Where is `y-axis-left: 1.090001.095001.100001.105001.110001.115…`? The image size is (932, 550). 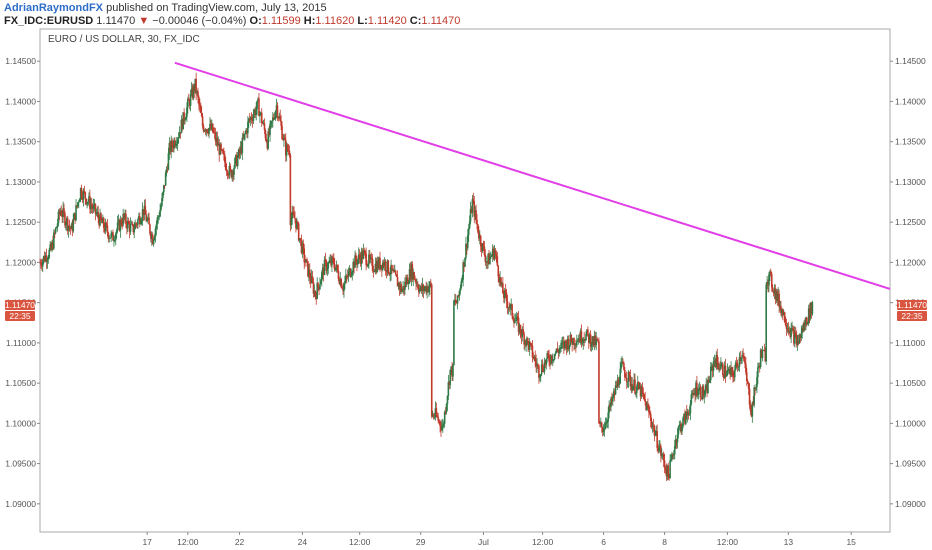 y-axis-left: 1.090001.095001.100001.105001.110001.115… is located at coordinates (22, 282).